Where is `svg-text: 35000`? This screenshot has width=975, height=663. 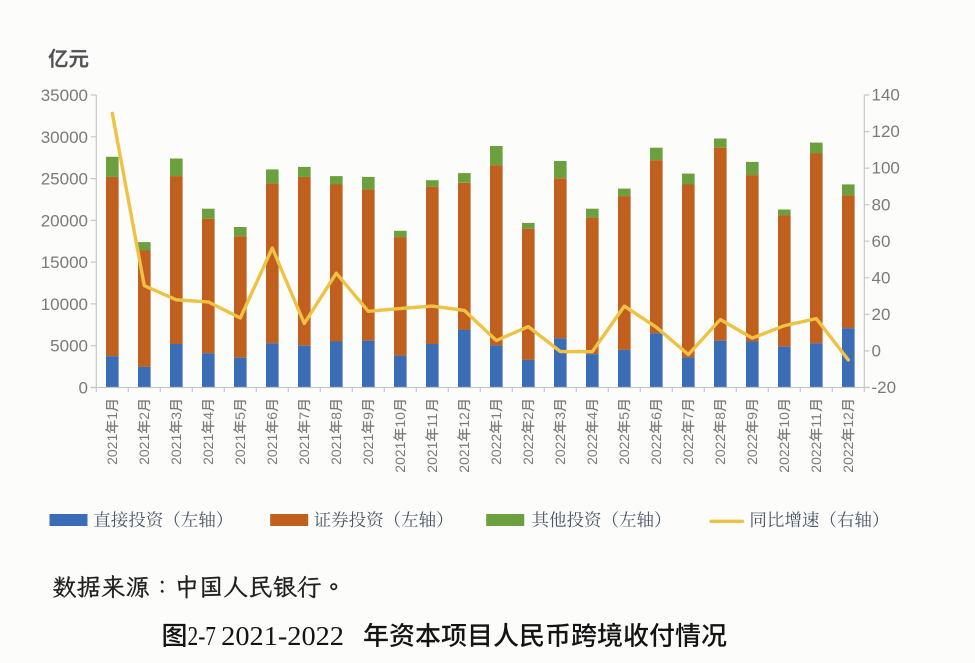 svg-text: 35000 is located at coordinates (64, 95).